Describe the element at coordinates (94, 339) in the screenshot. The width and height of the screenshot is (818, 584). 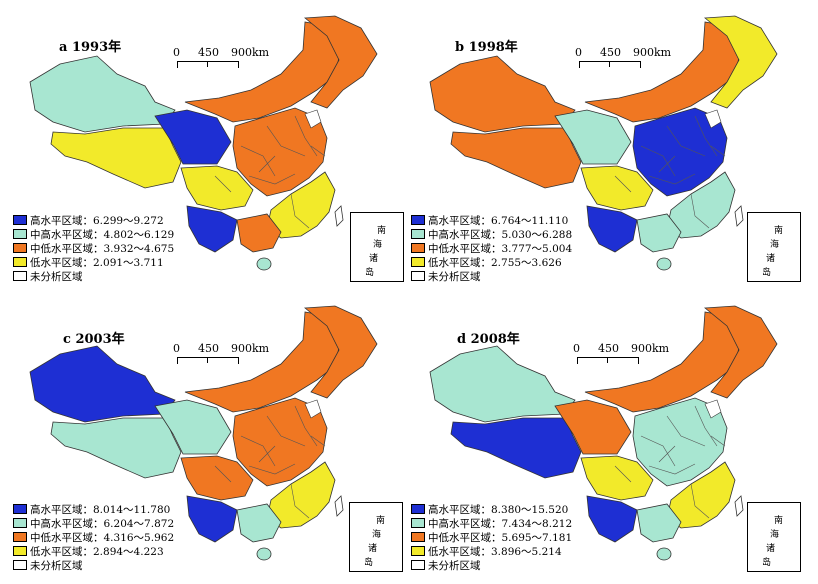
I see `panel-title-c: c 2003年` at that location.